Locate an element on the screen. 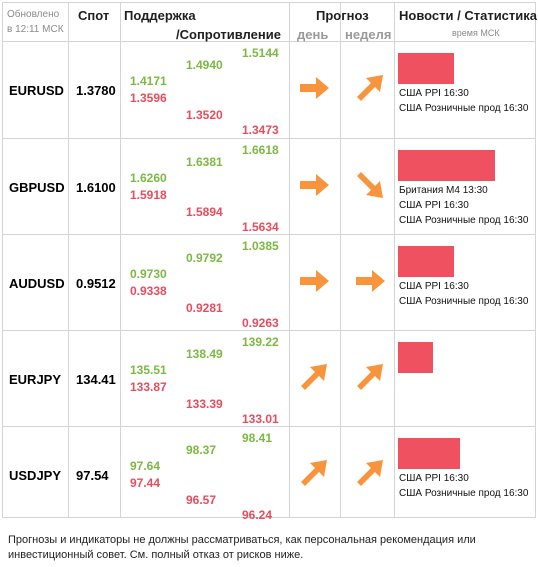 The image size is (538, 567). resistance-1: 0.9338 is located at coordinates (148, 291).